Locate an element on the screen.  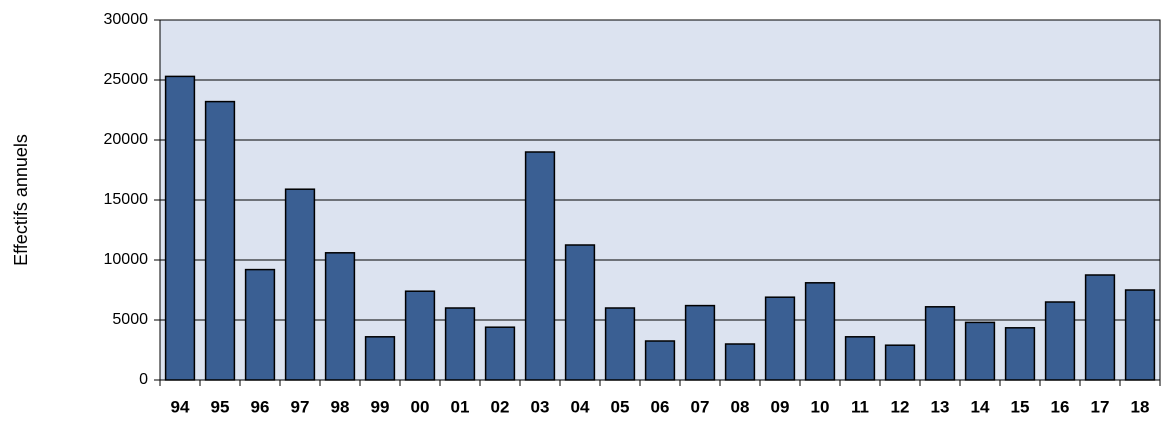
y-tick-label: 20000 is located at coordinates (126, 139).